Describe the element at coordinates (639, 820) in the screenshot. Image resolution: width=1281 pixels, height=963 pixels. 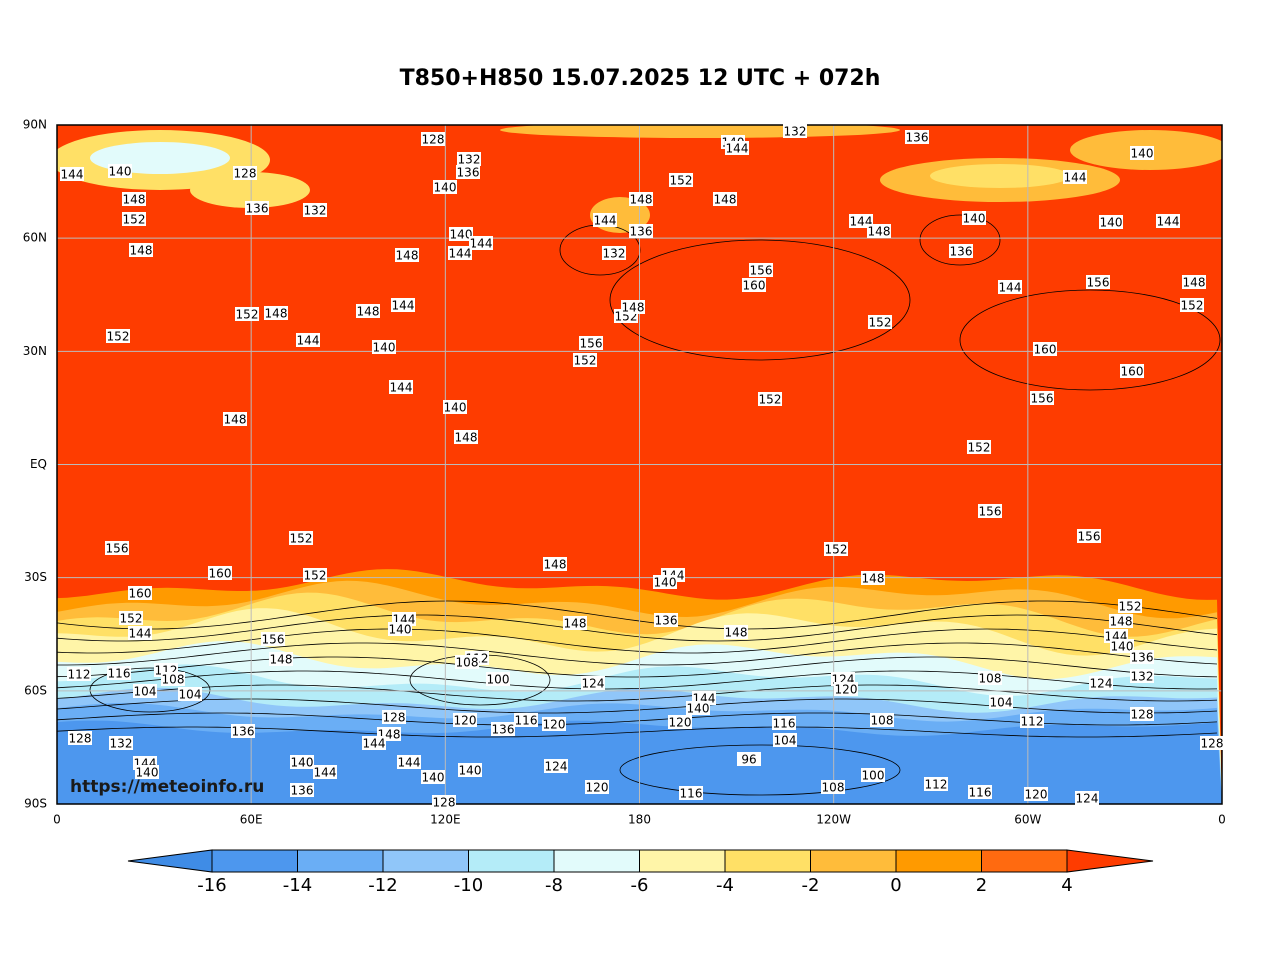
I see `lon-label: 180` at that location.